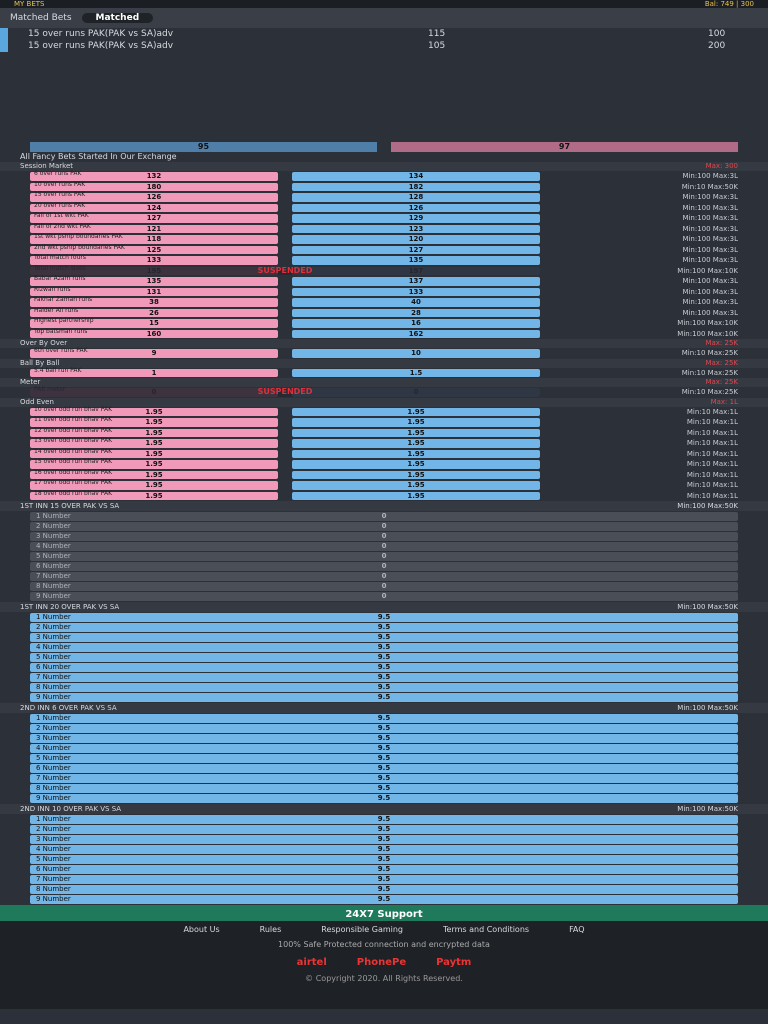  What do you see at coordinates (416, 323) in the screenshot?
I see `yes-price: 16` at bounding box center [416, 323].